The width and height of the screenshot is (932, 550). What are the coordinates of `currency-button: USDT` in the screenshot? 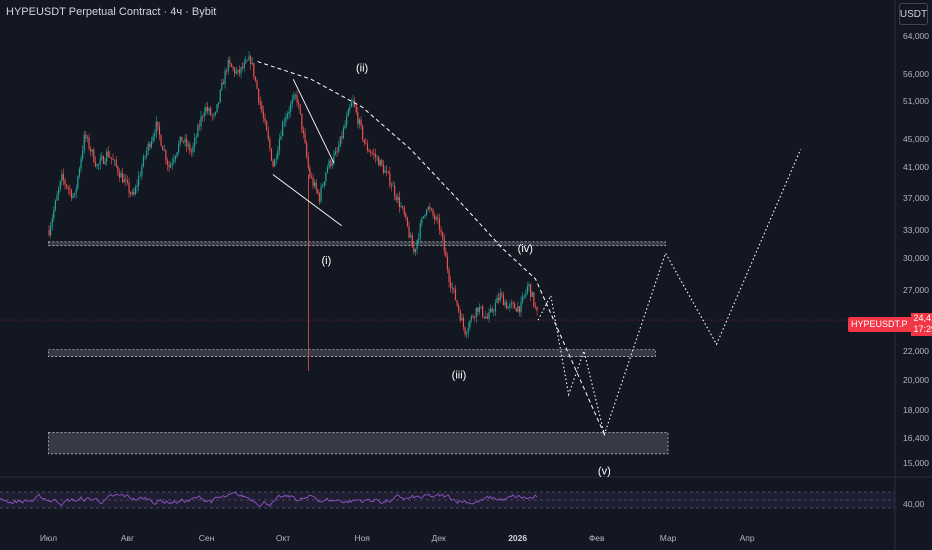 It's located at (913, 14).